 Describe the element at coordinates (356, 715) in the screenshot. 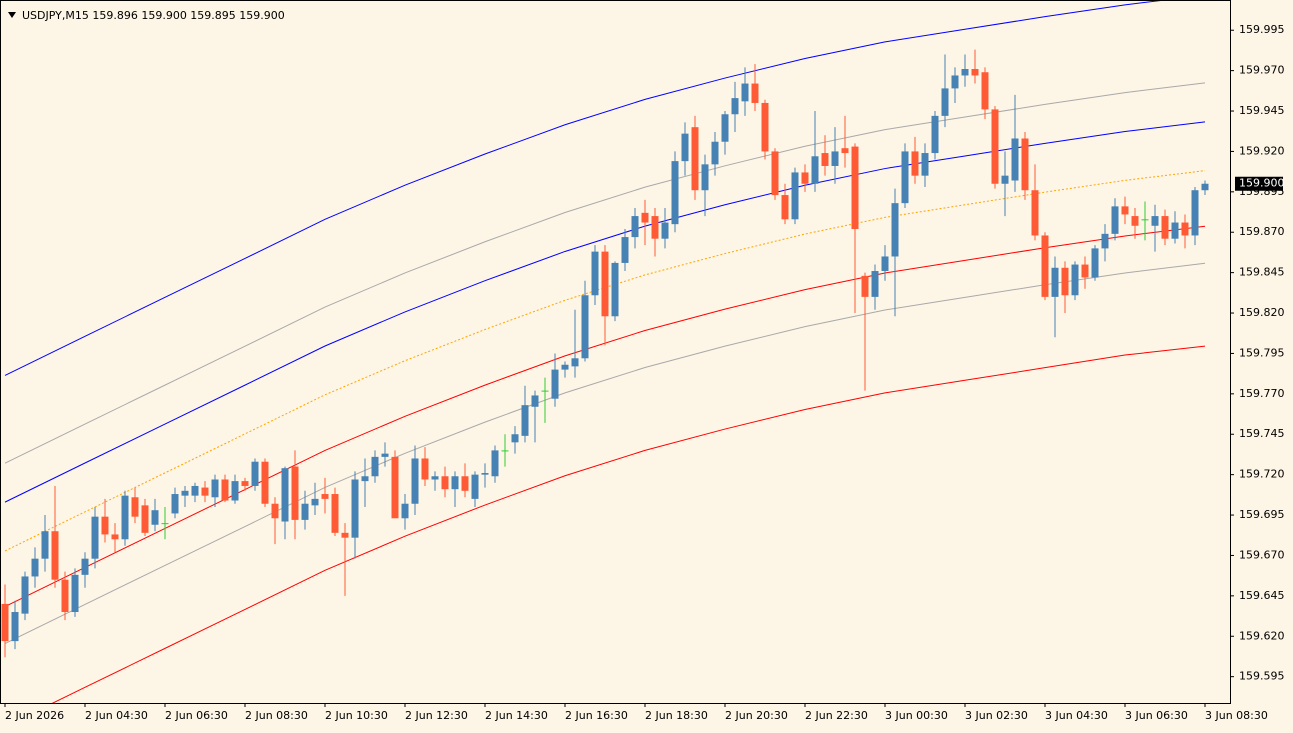

I see `x-tick-label: 2 Jun 10:30` at that location.